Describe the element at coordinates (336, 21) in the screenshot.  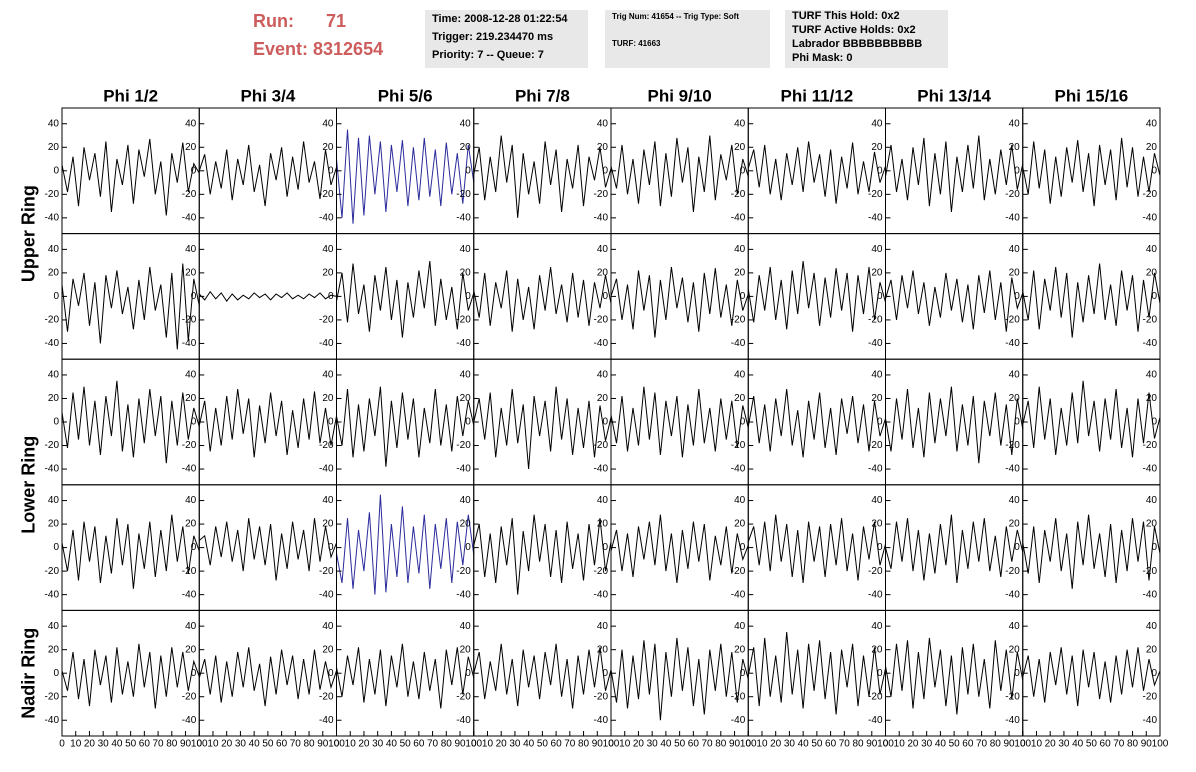
I see `run-number: 71` at that location.